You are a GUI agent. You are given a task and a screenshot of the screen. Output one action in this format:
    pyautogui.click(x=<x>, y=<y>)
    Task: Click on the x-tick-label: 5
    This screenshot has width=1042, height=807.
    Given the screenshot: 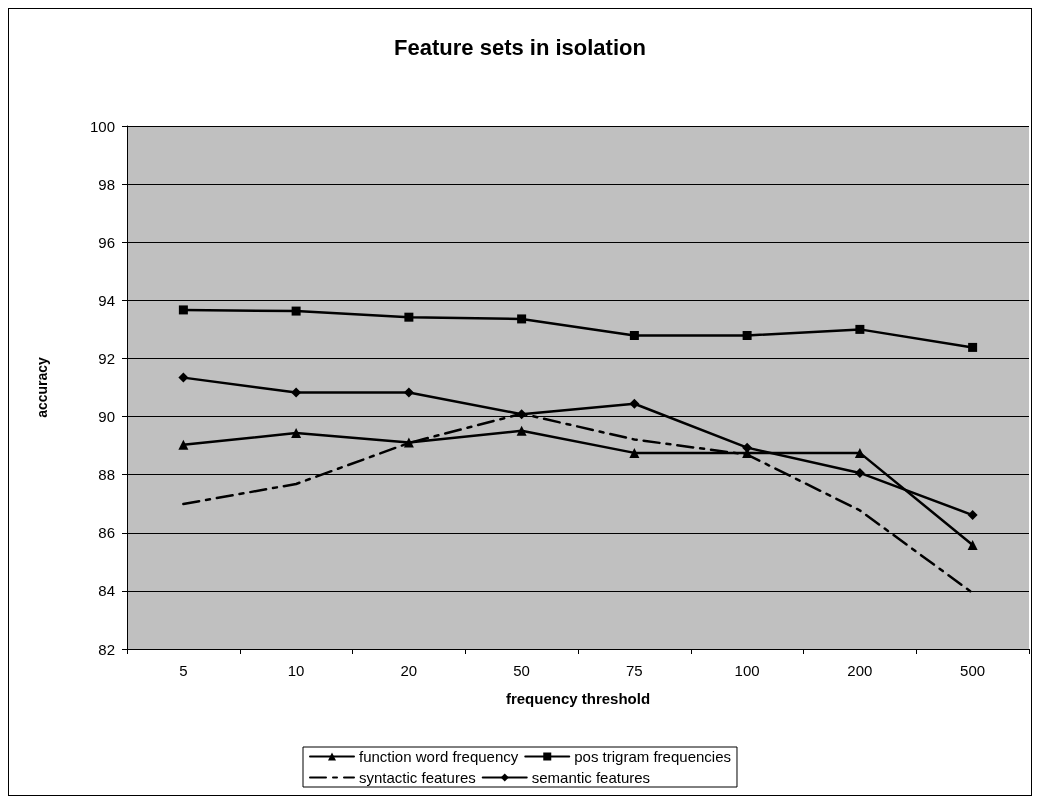 What is the action you would take?
    pyautogui.click(x=183, y=670)
    